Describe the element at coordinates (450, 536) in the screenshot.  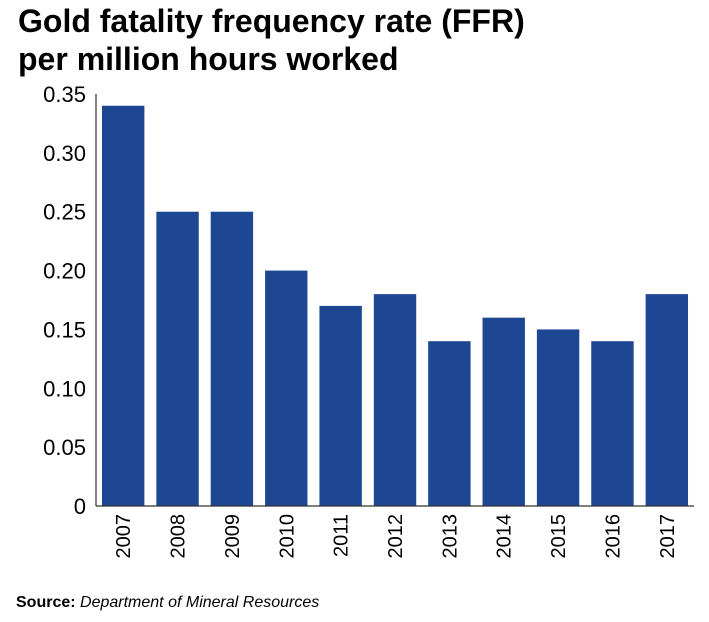
I see `x-tick-label-2013: 2013` at that location.